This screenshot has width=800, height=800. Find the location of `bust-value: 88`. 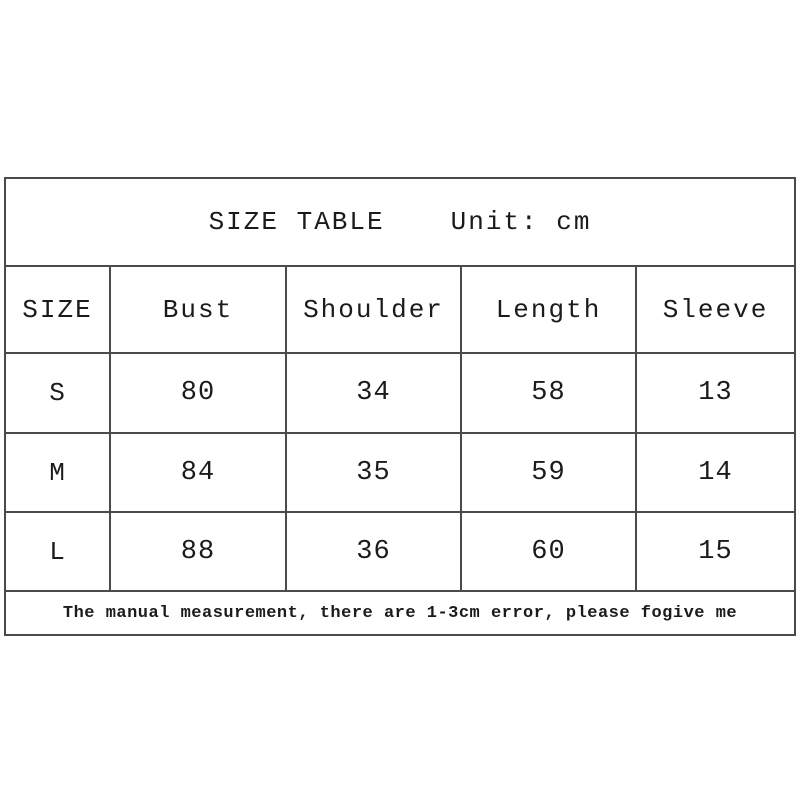

bust-value: 88 is located at coordinates (198, 551).